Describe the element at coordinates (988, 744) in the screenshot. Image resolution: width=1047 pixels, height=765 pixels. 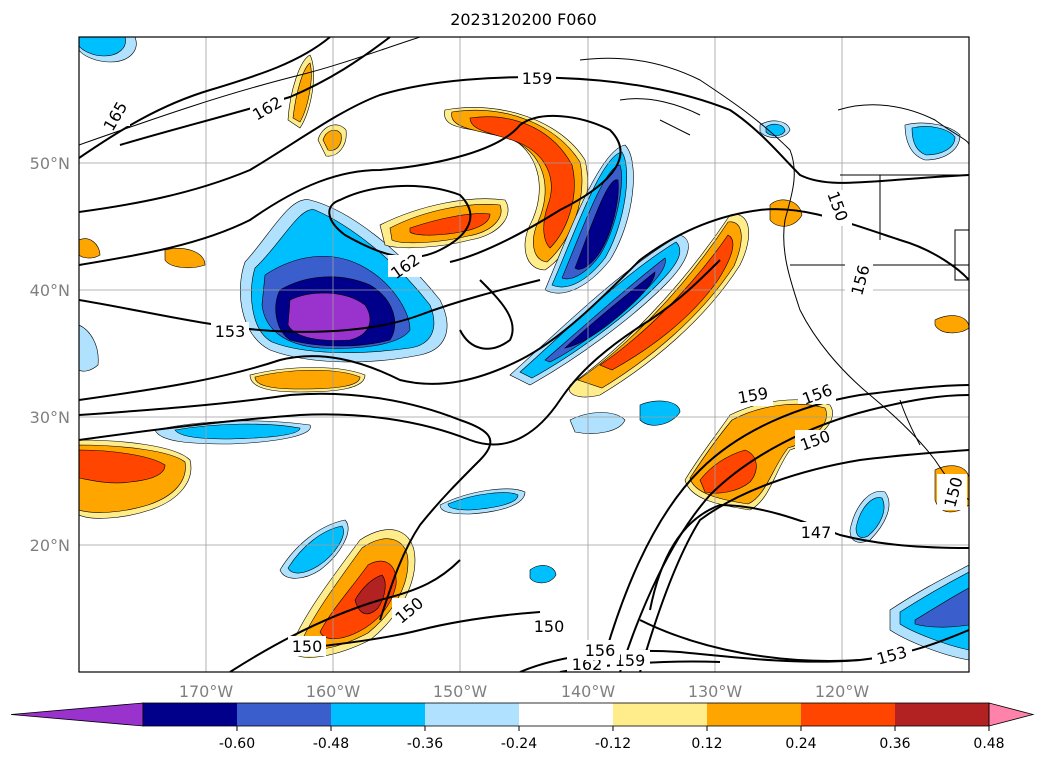
I see `colorbar-tick-label: 0.48` at that location.